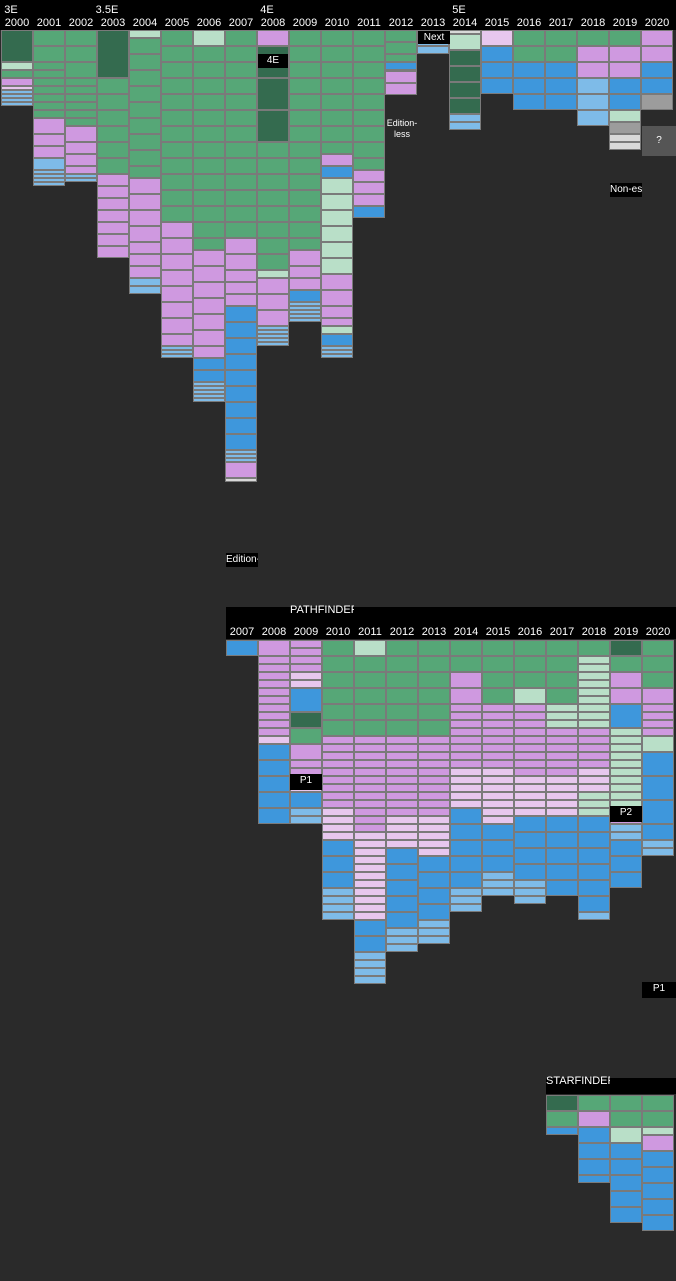  What do you see at coordinates (209, 23) in the screenshot?
I see `top-year-tick: 2006` at bounding box center [209, 23].